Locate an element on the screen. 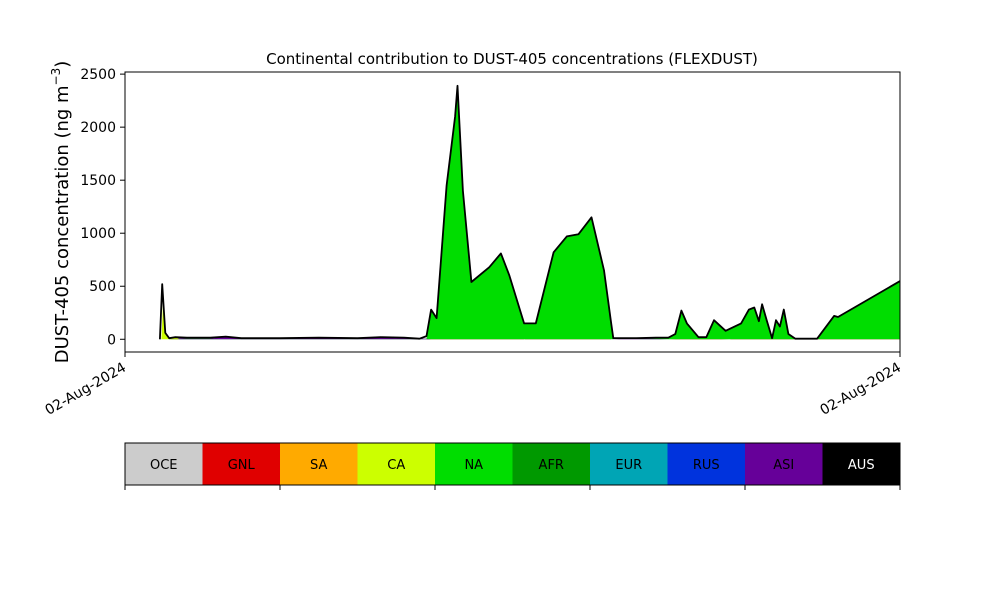  y-tick-label: 1000 is located at coordinates (98, 234).